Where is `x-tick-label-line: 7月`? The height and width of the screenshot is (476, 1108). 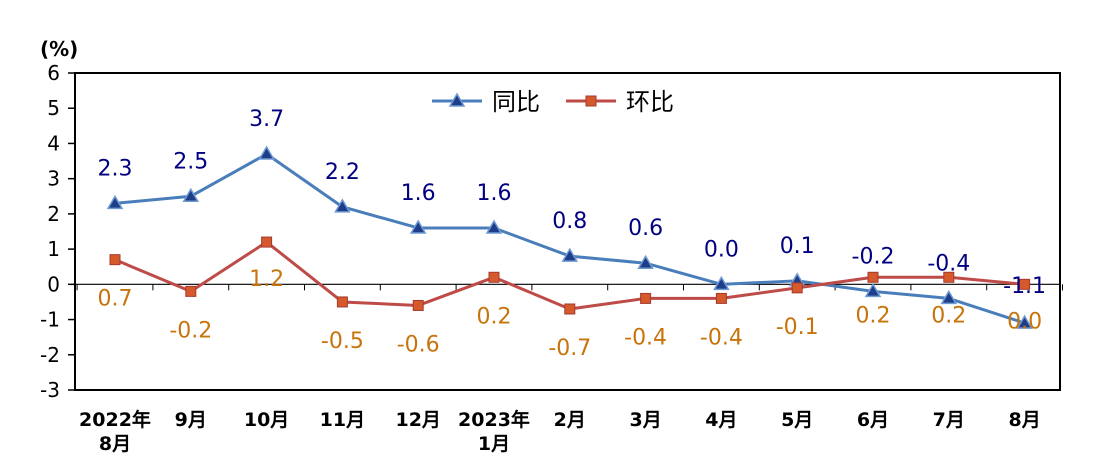 x-tick-label-line: 7月 is located at coordinates (949, 420).